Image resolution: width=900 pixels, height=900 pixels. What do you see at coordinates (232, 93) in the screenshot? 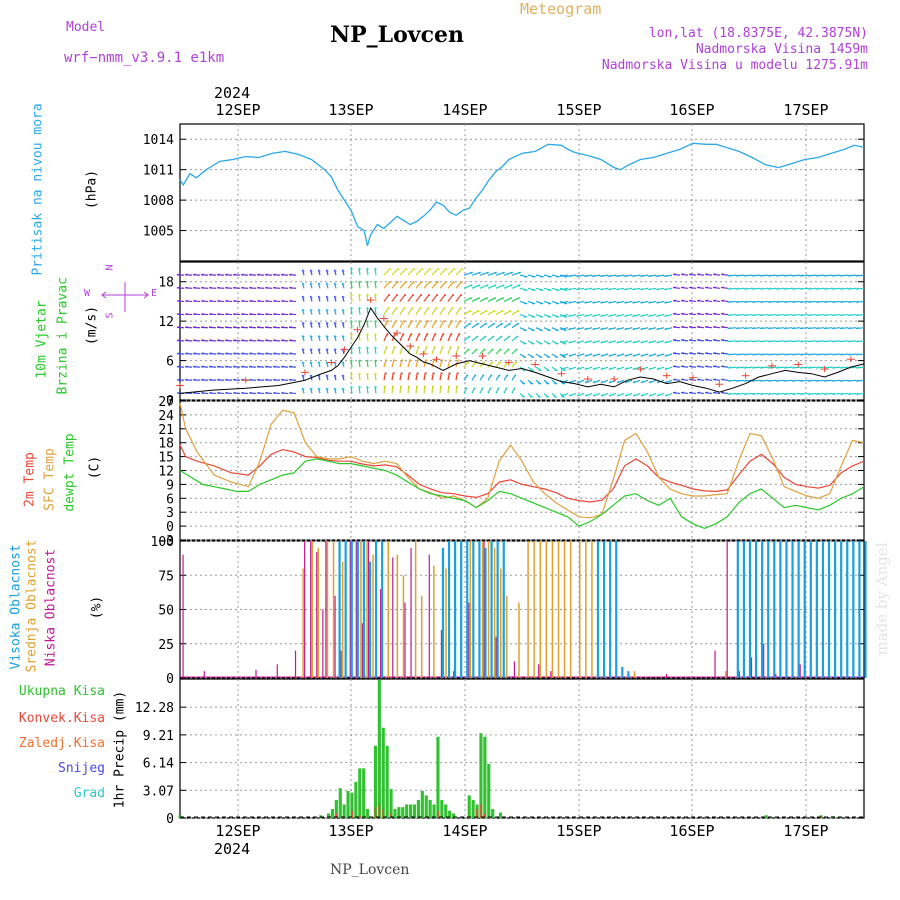
I see `year-top: 2024` at bounding box center [232, 93].